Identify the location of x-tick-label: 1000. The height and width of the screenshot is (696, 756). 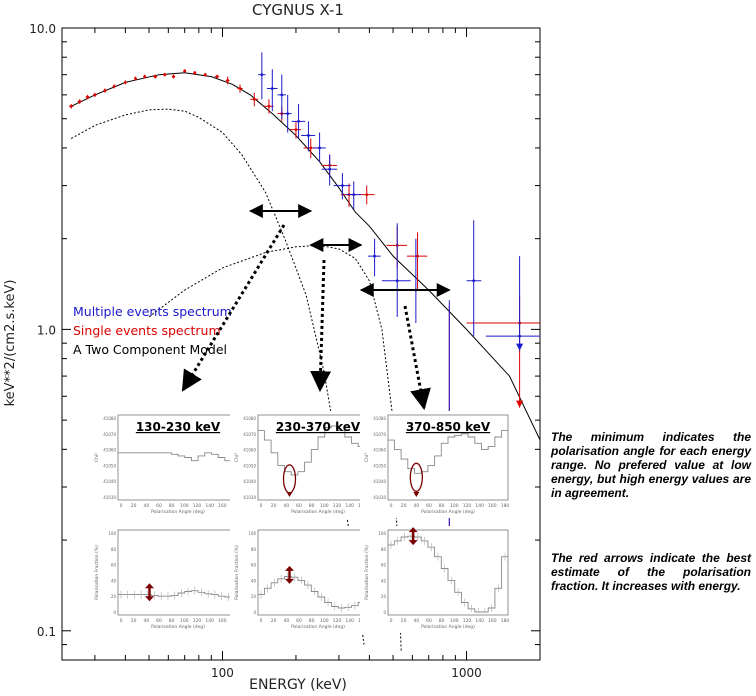
(466, 673).